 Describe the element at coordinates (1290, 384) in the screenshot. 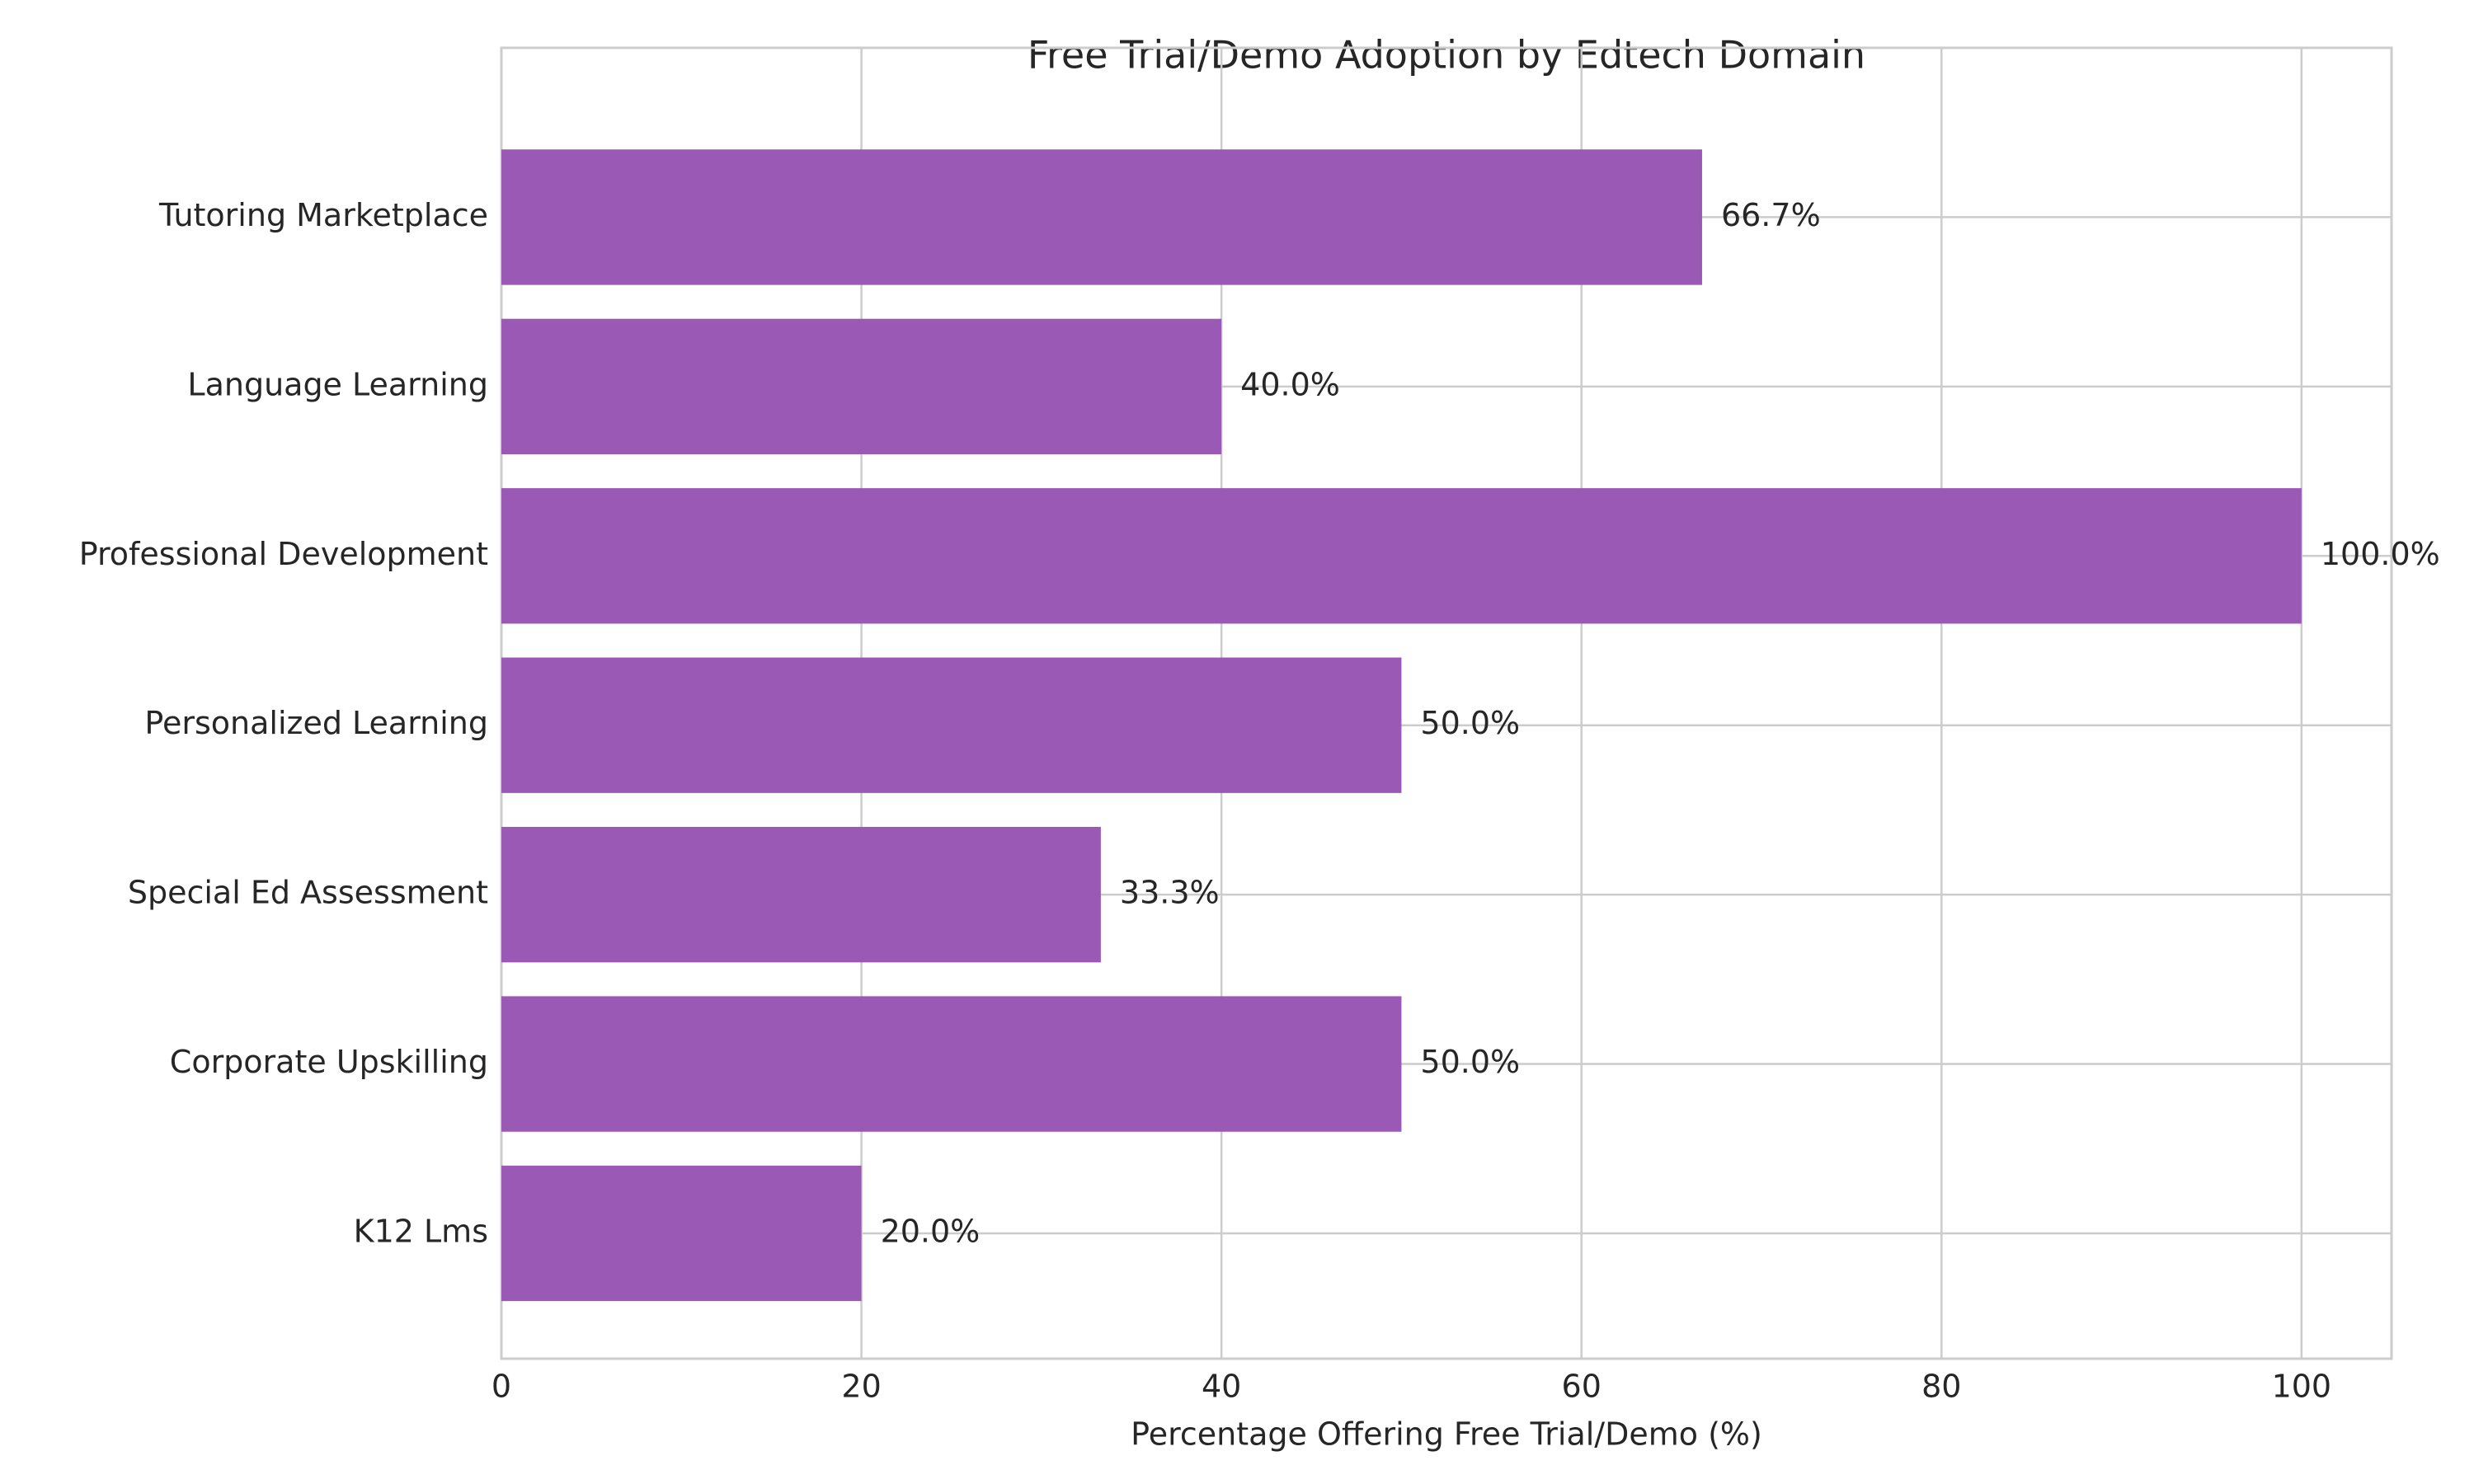

I see `value-label: 40.0%` at that location.